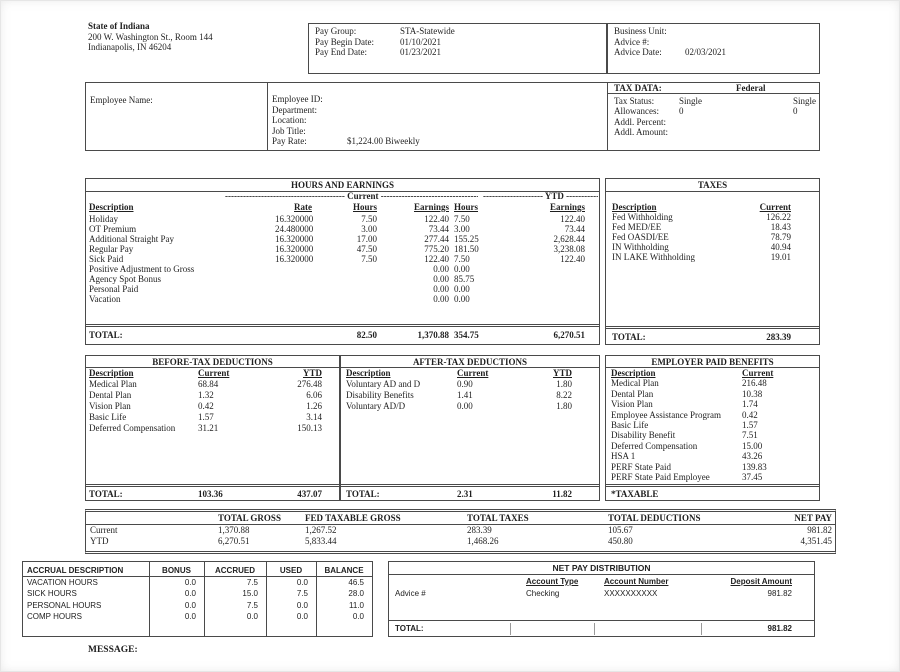 The width and height of the screenshot is (900, 672). What do you see at coordinates (302, 582) in the screenshot?
I see `accrual-used: 0.0` at bounding box center [302, 582].